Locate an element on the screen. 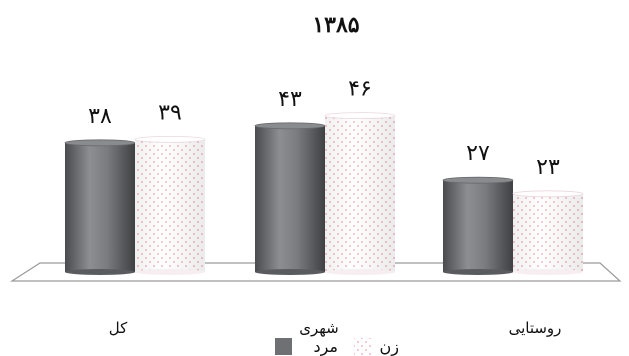 The image size is (629, 356). legend: مرد زن is located at coordinates (337, 346).